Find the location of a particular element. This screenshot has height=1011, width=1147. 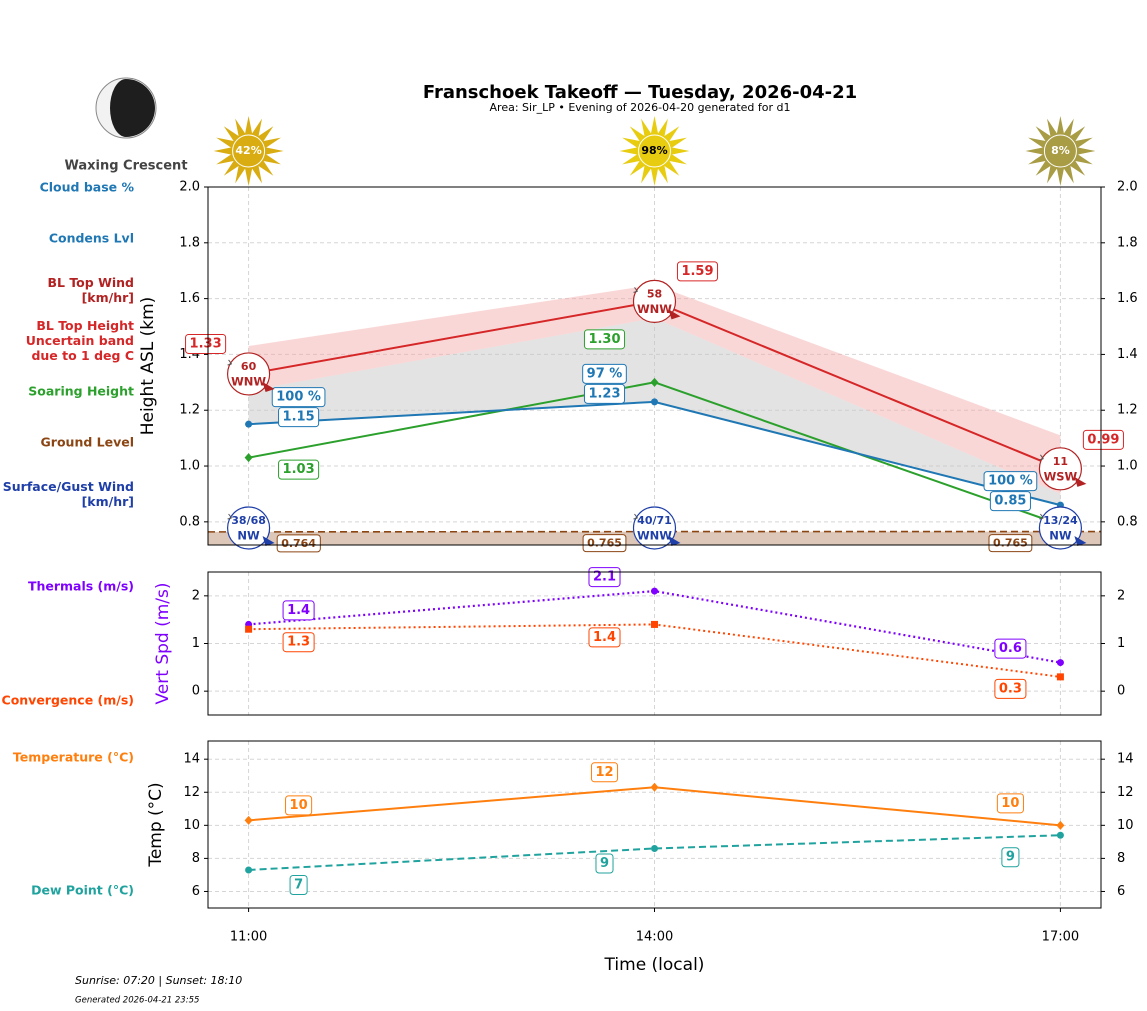

value-label-group: 0.85 is located at coordinates (1010, 501).